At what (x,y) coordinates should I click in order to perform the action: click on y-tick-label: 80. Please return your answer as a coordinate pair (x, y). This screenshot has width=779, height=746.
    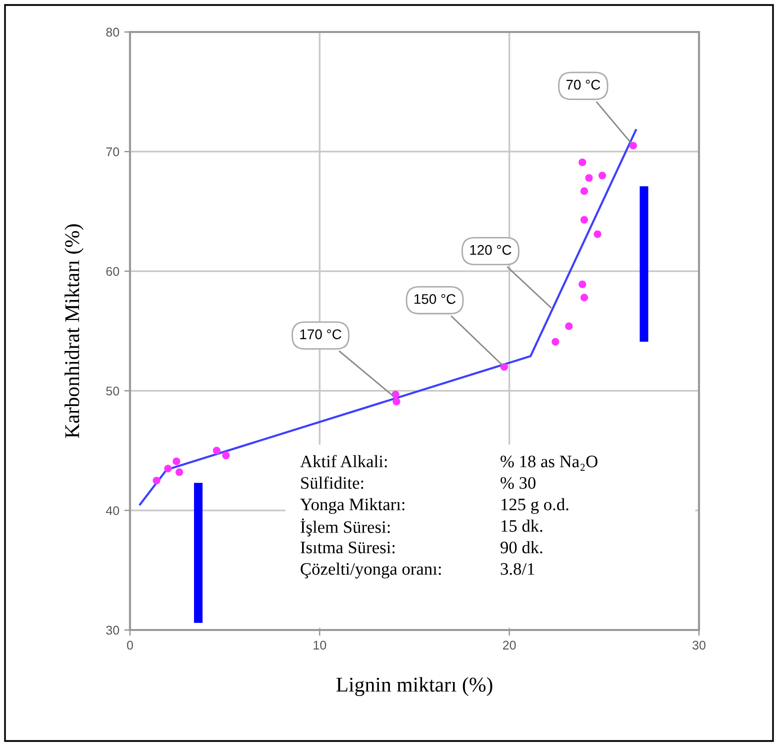
    Looking at the image, I should click on (113, 32).